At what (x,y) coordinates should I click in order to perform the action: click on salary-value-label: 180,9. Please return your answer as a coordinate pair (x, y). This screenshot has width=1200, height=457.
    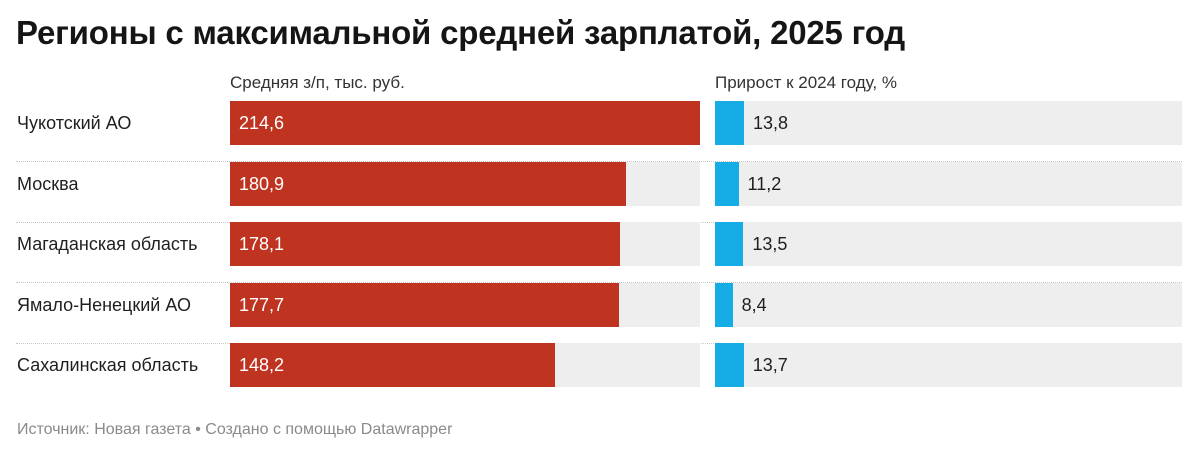
    Looking at the image, I should click on (262, 184).